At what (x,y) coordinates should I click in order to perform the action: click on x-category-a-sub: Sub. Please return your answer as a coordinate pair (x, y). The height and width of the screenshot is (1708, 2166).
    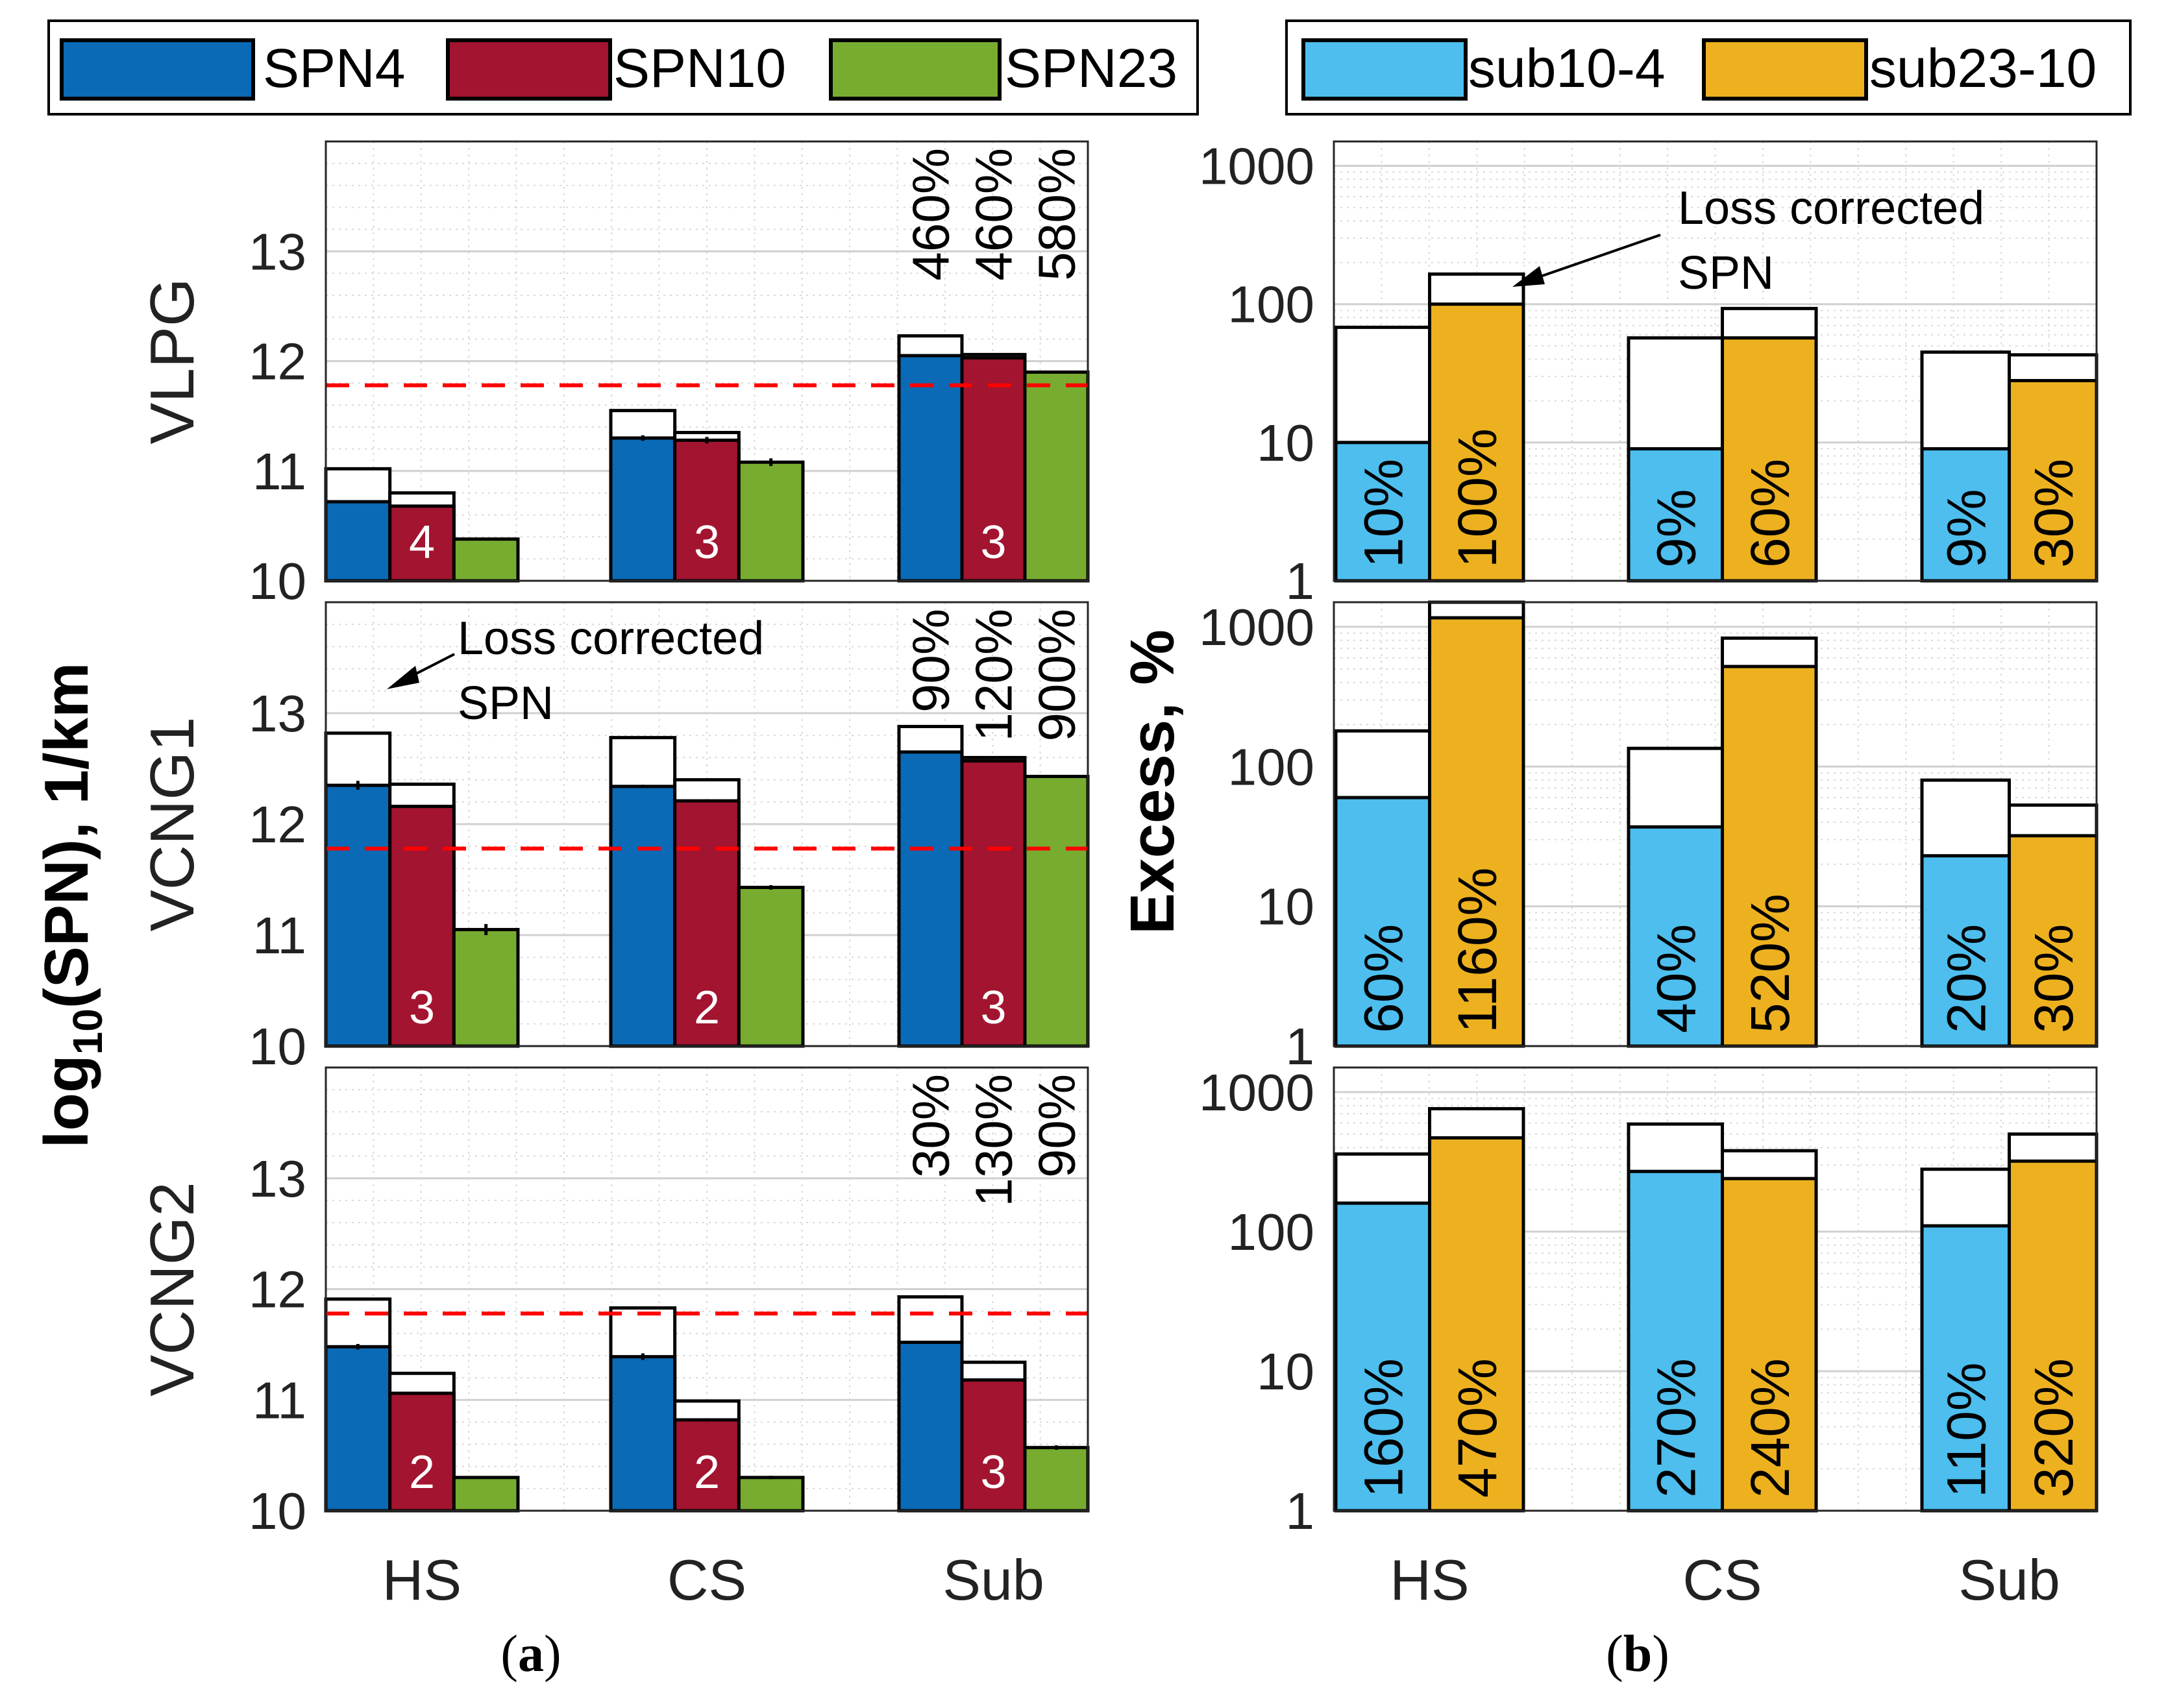
    Looking at the image, I should click on (993, 1580).